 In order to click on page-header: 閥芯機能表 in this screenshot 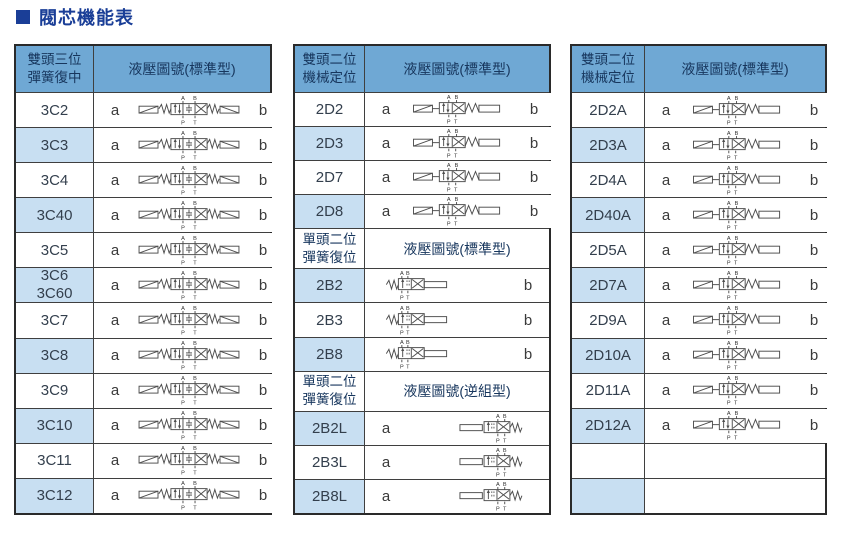, I will do `click(75, 17)`.